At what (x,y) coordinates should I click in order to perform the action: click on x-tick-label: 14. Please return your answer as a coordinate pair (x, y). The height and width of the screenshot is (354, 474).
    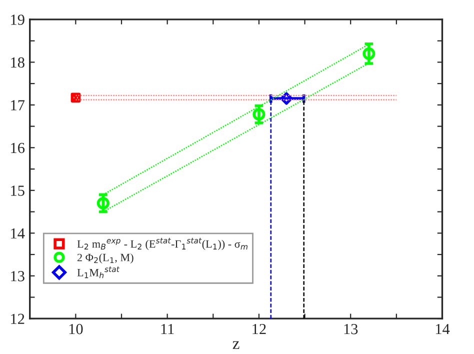
    Looking at the image, I should click on (443, 329).